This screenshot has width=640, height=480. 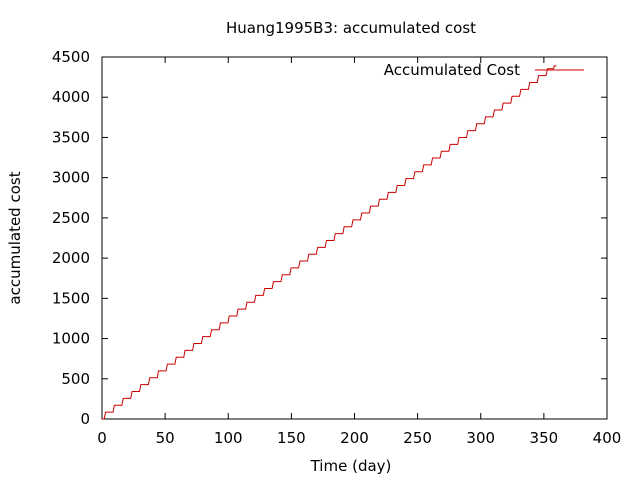 What do you see at coordinates (15, 237) in the screenshot?
I see `y-axis-label: accumulated cost` at bounding box center [15, 237].